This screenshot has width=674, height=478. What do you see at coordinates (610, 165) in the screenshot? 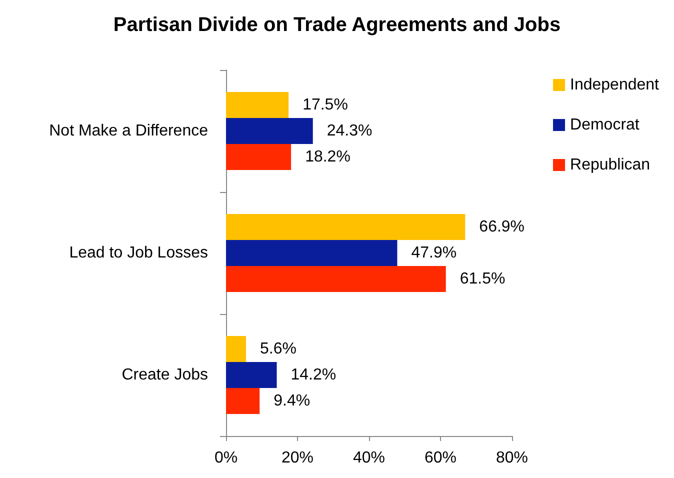
I see `legend-label: Republican` at bounding box center [610, 165].